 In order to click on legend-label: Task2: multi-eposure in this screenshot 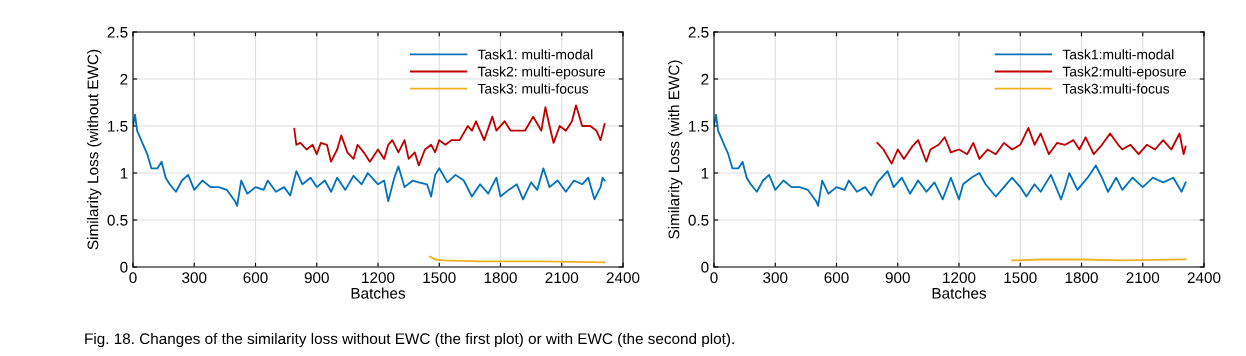, I will do `click(541, 73)`.